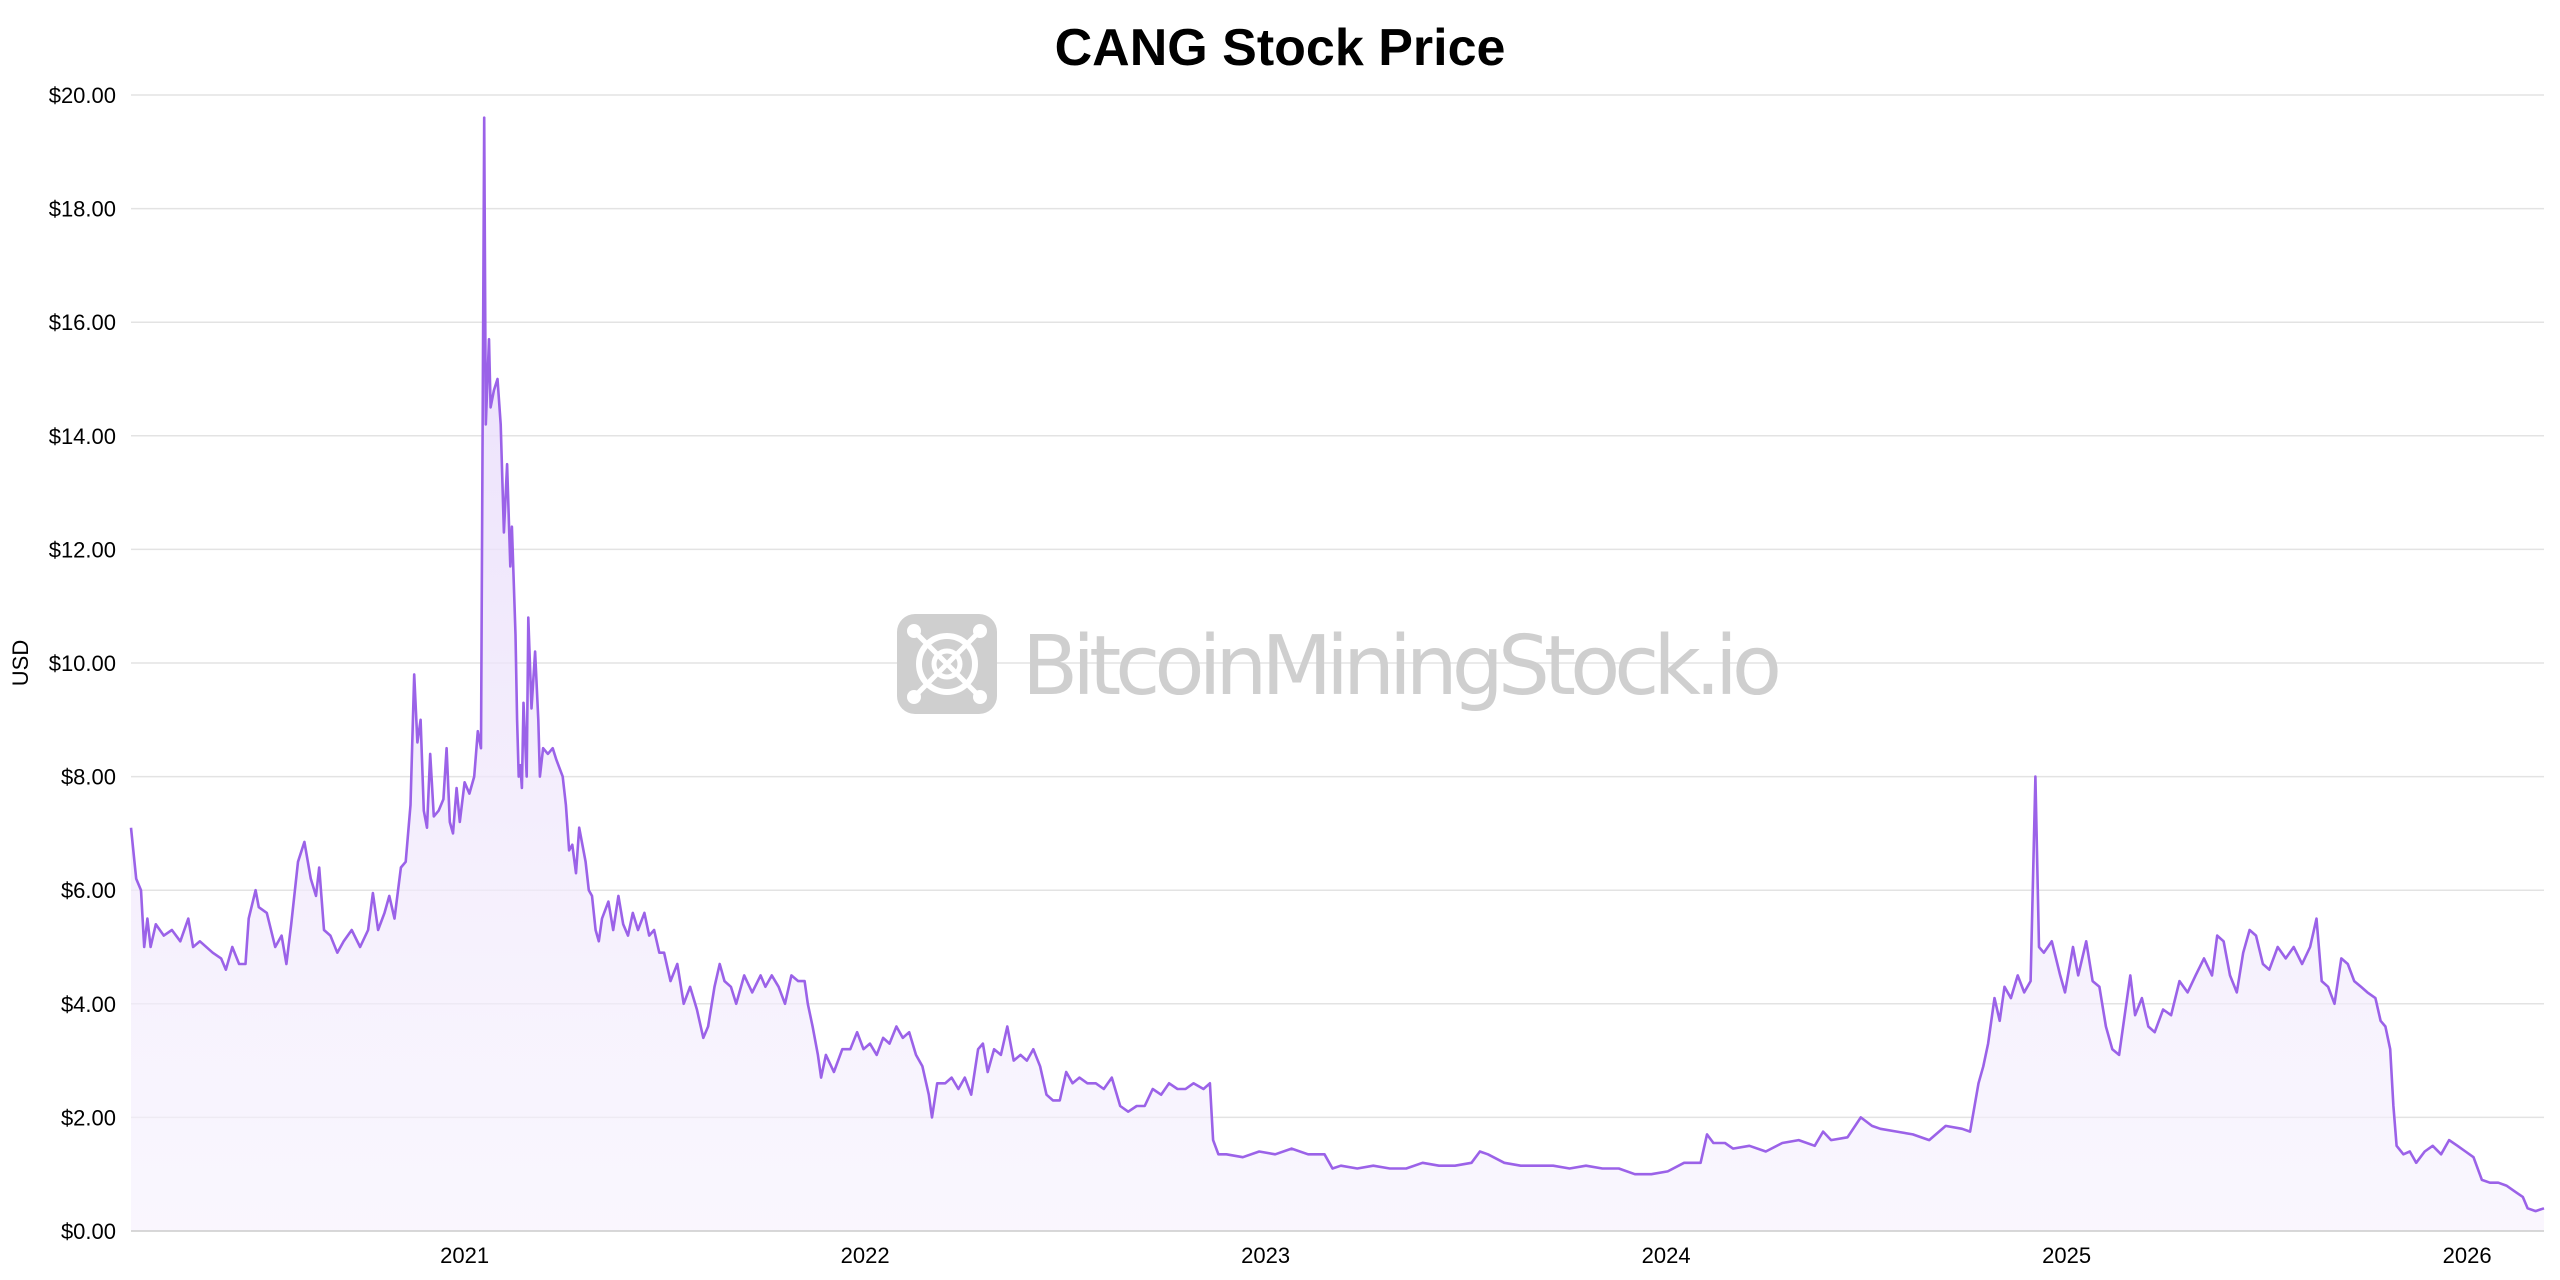 The width and height of the screenshot is (2560, 1280). What do you see at coordinates (464, 1255) in the screenshot?
I see `x-tick-label: 2021` at bounding box center [464, 1255].